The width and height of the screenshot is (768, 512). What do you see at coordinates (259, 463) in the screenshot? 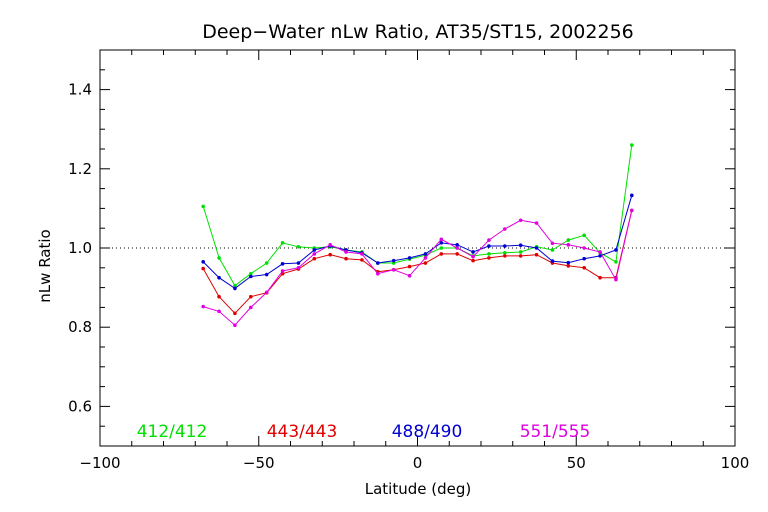
I see `x-tick-label: −50` at bounding box center [259, 463].